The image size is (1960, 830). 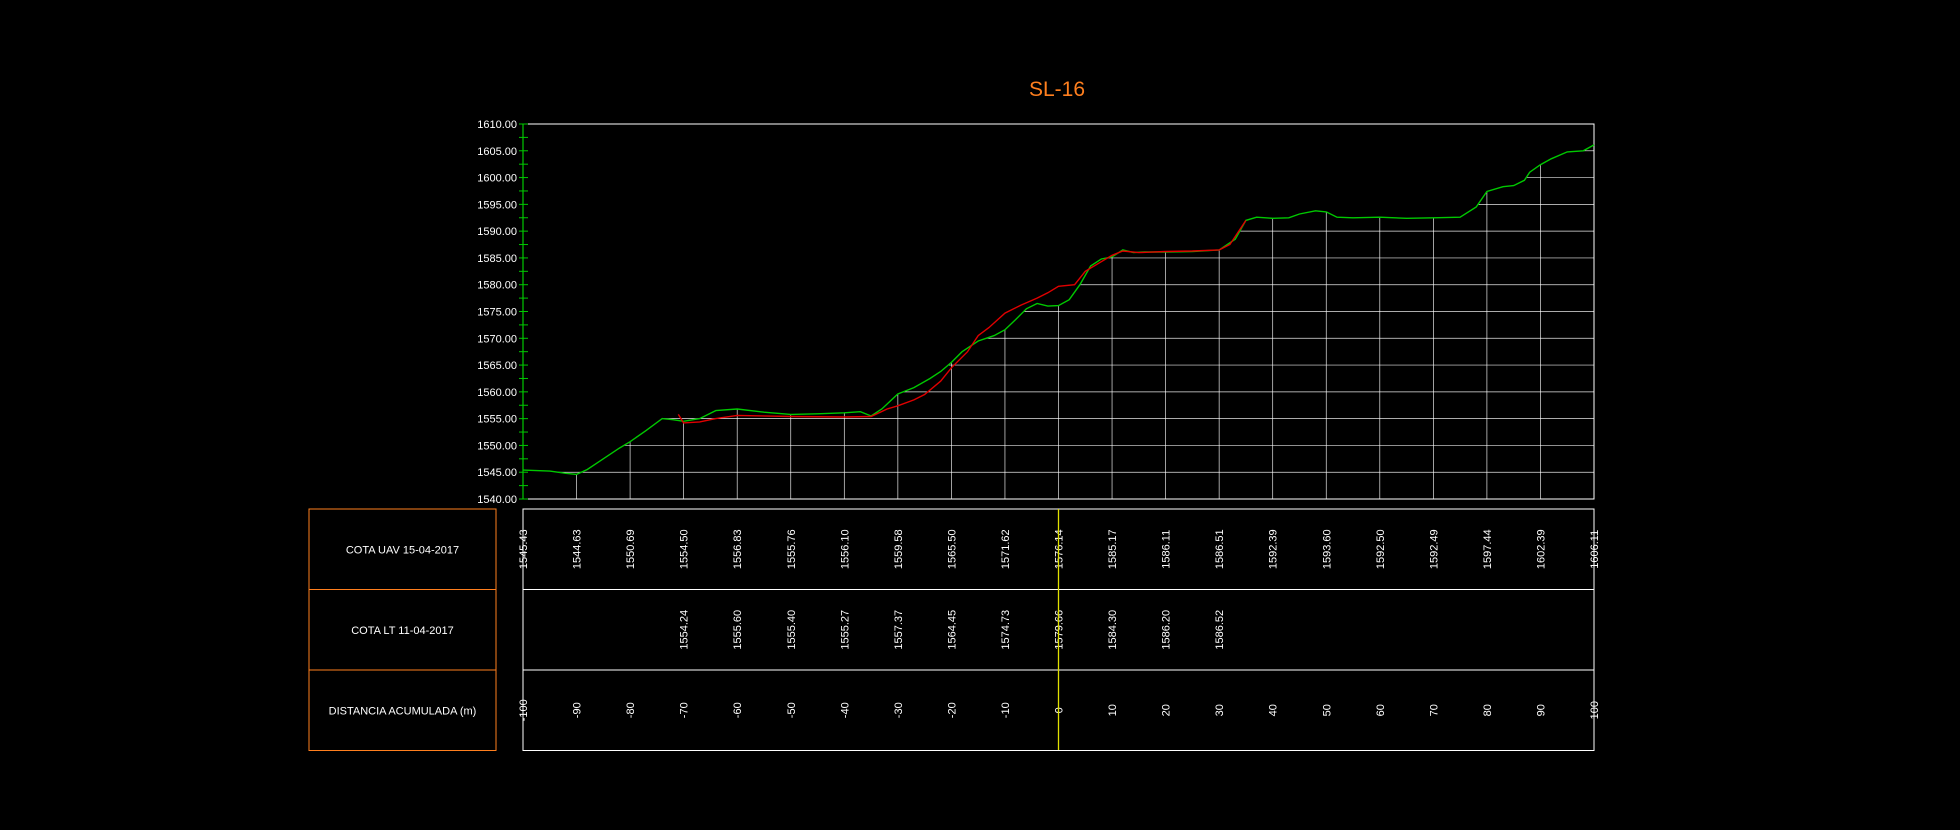 What do you see at coordinates (952, 549) in the screenshot?
I see `table-cell-value: 1565.50` at bounding box center [952, 549].